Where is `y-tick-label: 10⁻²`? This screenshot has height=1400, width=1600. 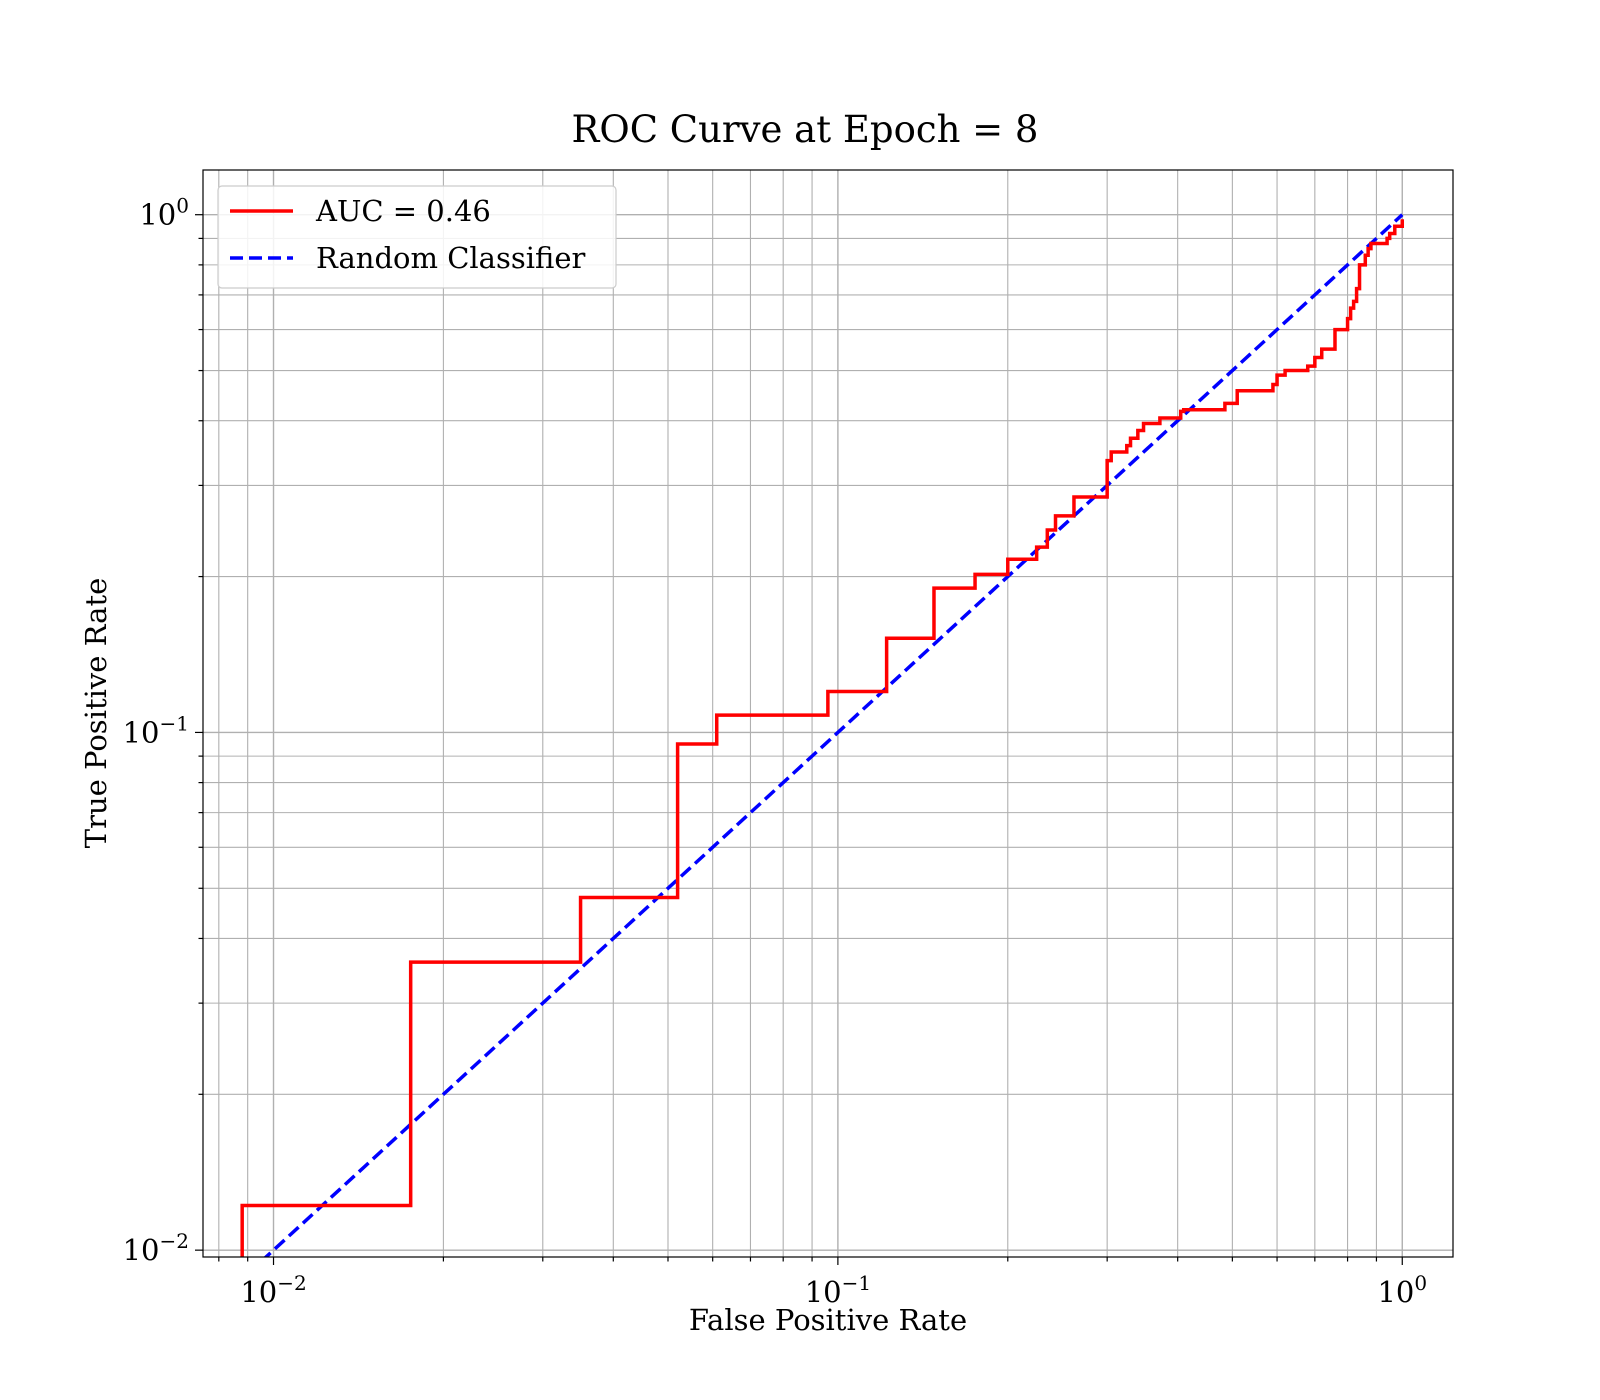 y-tick-label: 10⁻² is located at coordinates (156, 1248).